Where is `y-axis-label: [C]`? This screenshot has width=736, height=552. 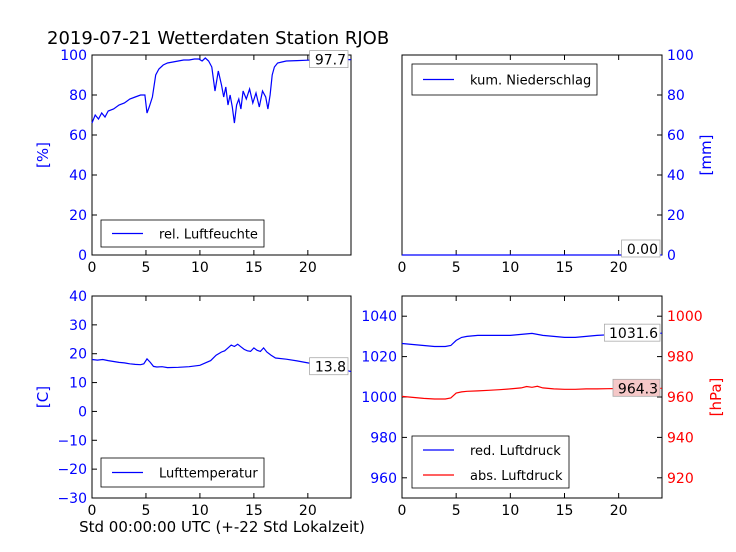 y-axis-label: [C] is located at coordinates (43, 397).